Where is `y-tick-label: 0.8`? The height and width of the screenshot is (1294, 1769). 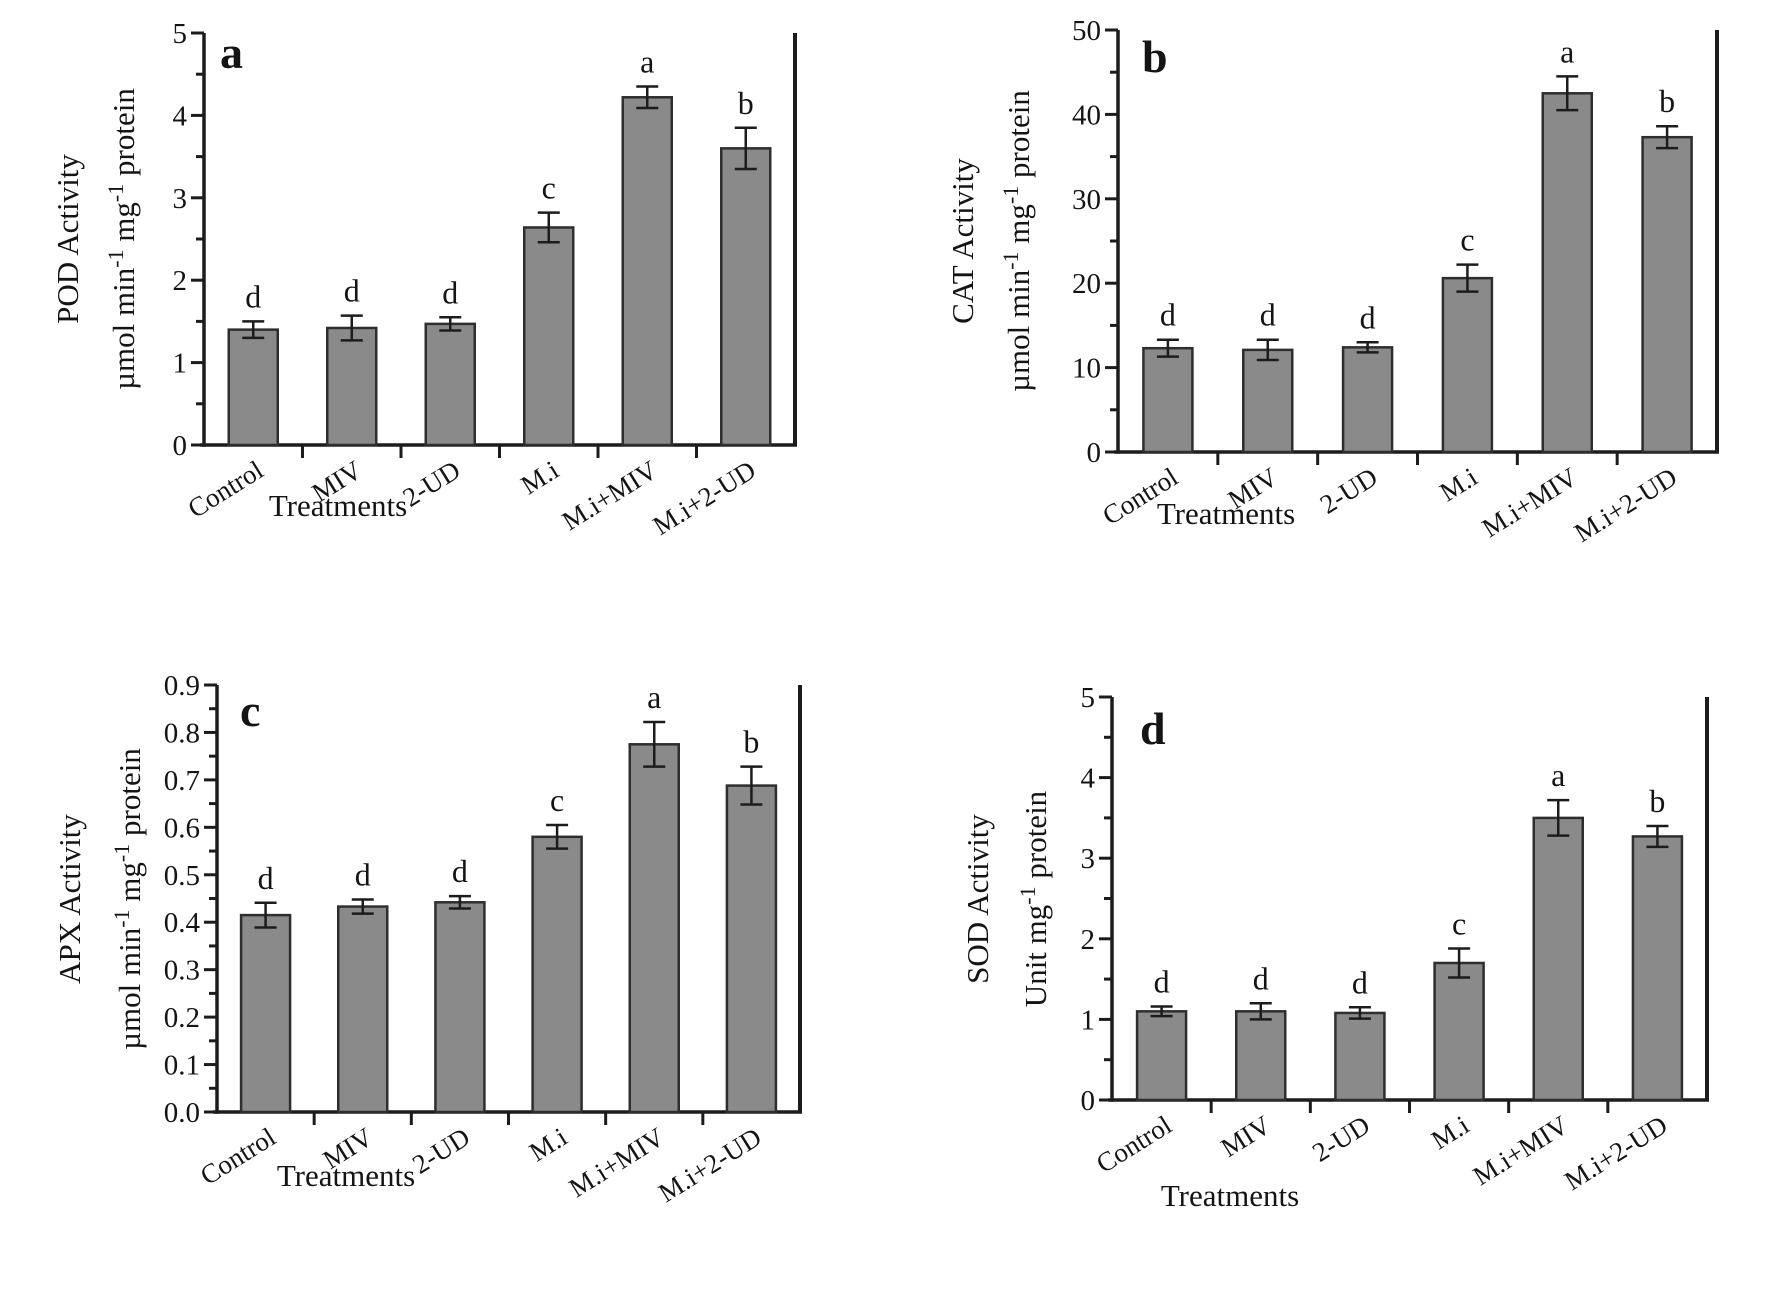
y-tick-label: 0.8 is located at coordinates (182, 733).